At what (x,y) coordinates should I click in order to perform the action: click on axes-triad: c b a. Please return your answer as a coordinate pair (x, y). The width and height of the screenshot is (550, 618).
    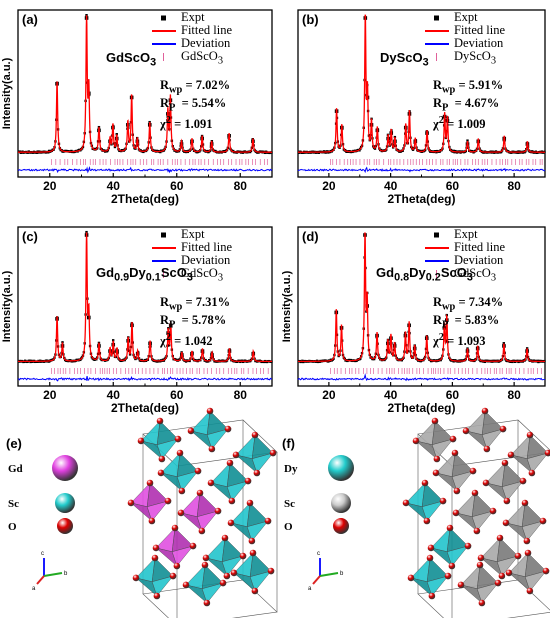
    Looking at the image, I should click on (50, 571).